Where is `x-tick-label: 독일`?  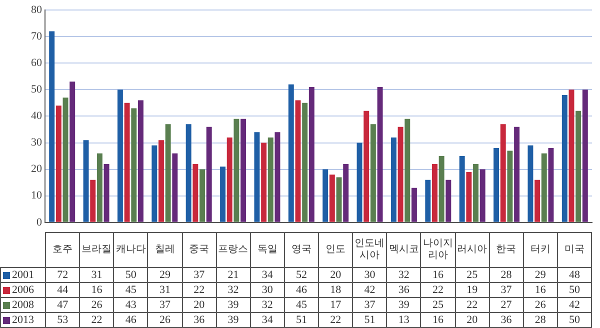
x-tick-label: 독일 is located at coordinates (267, 250).